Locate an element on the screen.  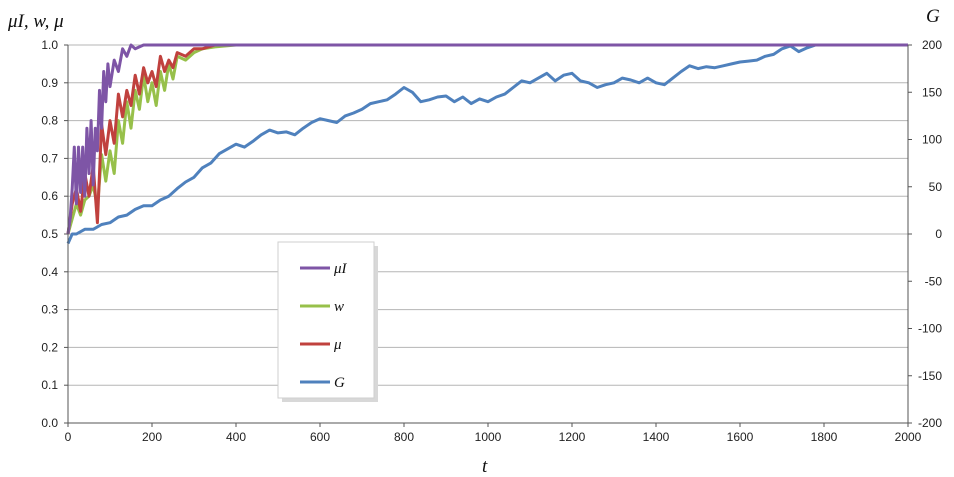
x-tick-label: 1600 is located at coordinates (740, 437).